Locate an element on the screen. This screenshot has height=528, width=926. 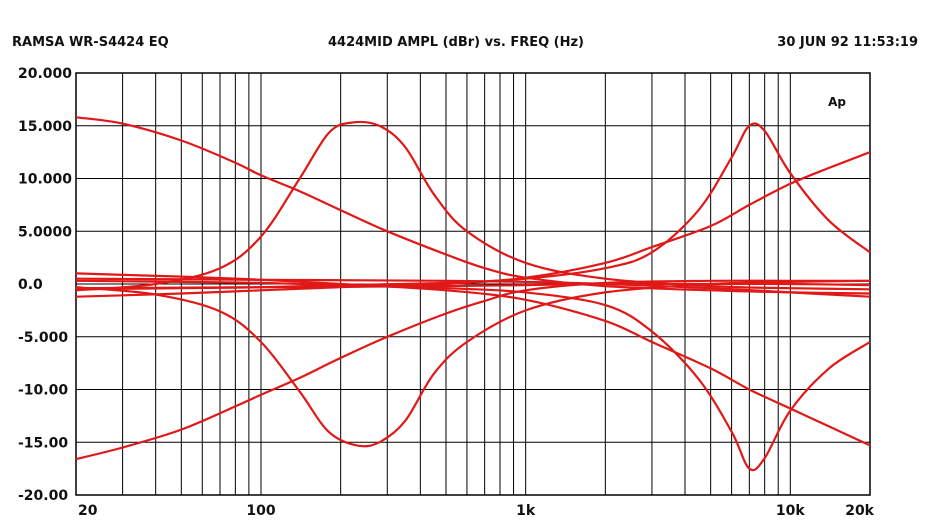
y-tick-label: -5.000 is located at coordinates (43, 338).